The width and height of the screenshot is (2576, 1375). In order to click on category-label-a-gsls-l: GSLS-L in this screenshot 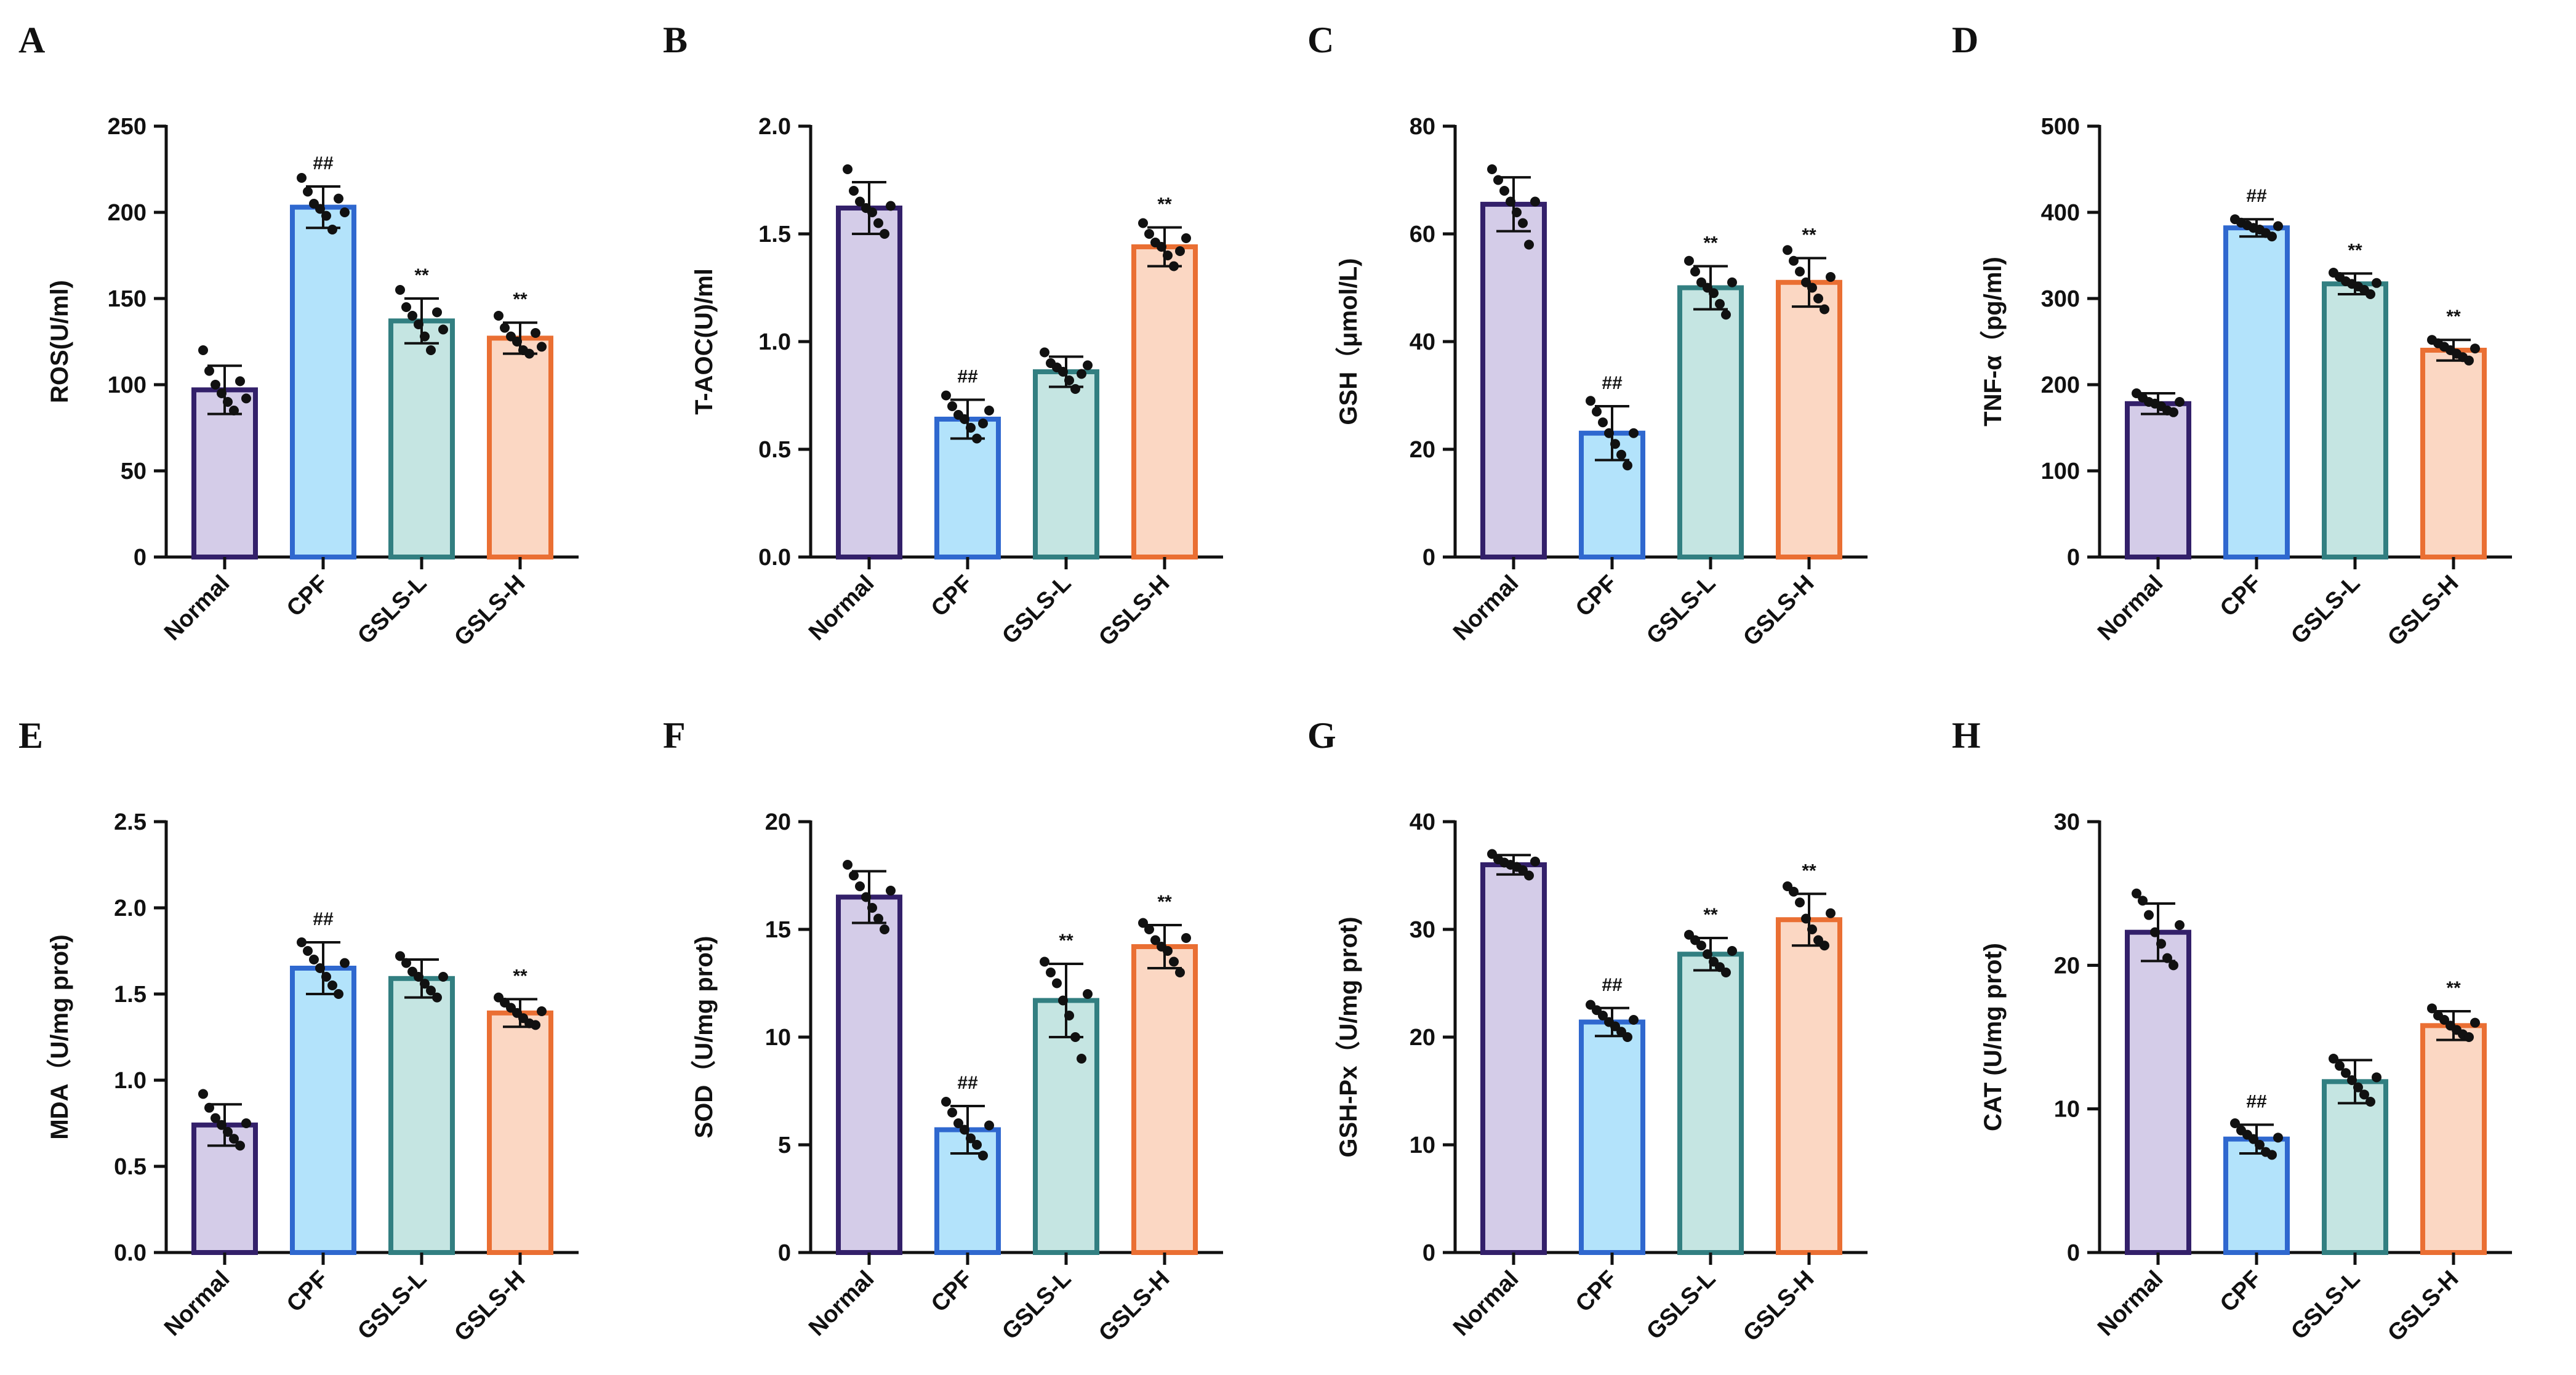, I will do `click(392, 610)`.